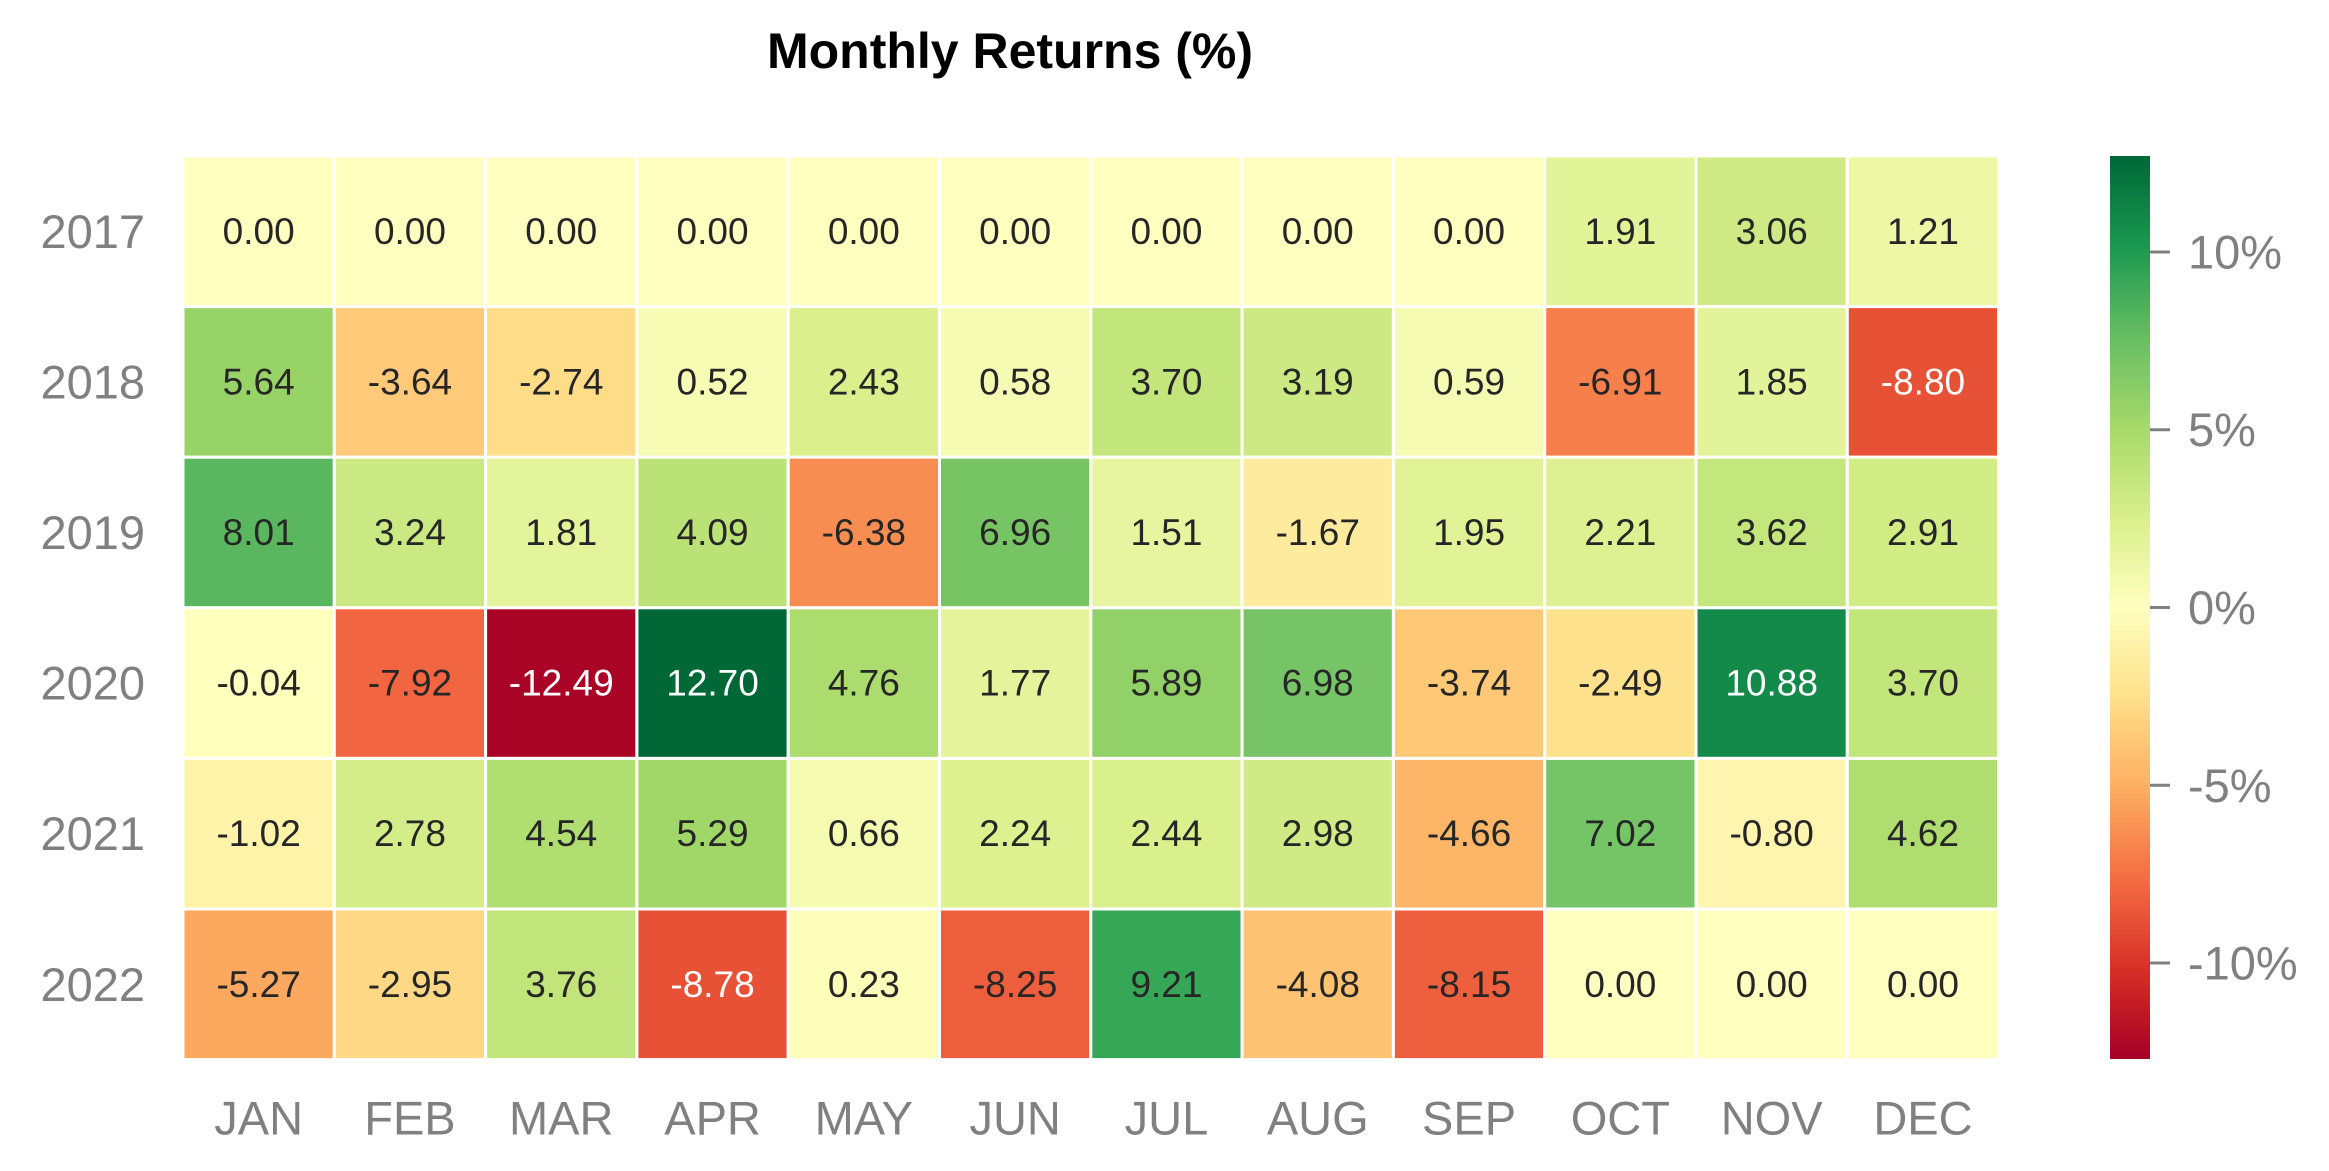  What do you see at coordinates (1093, 1118) in the screenshot?
I see `month-axis: JAN FEB MAR APR MAY JUN JUL AUG SEP OCT NOV DEC` at bounding box center [1093, 1118].